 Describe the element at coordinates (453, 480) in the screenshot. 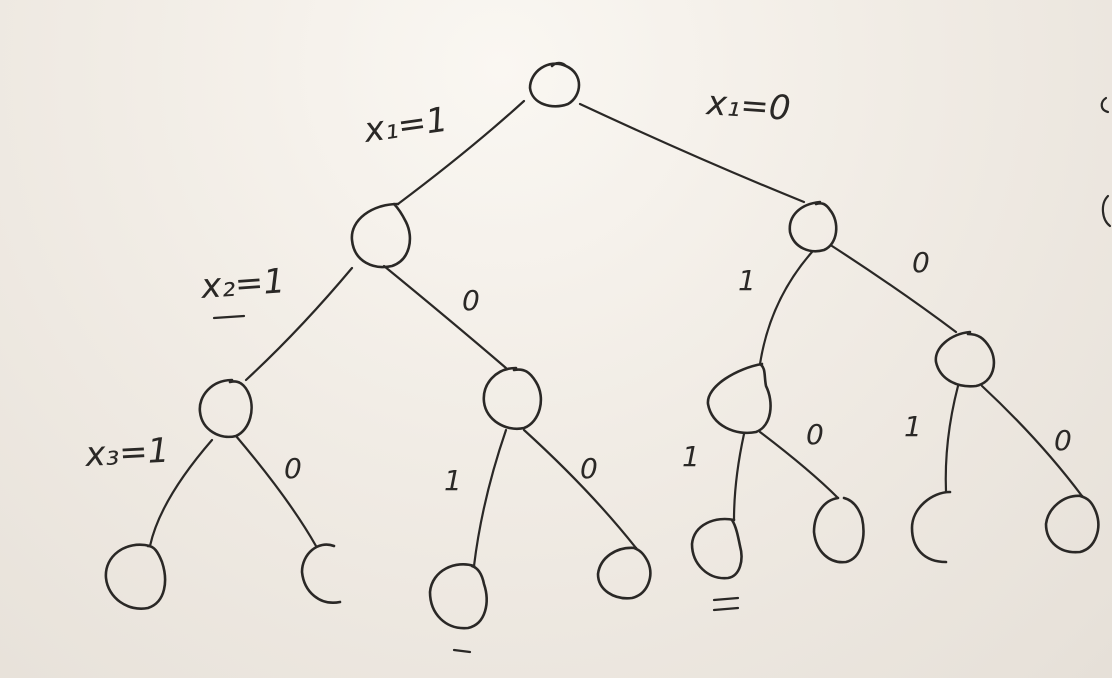

I see `label-lr-left-1: 1` at that location.